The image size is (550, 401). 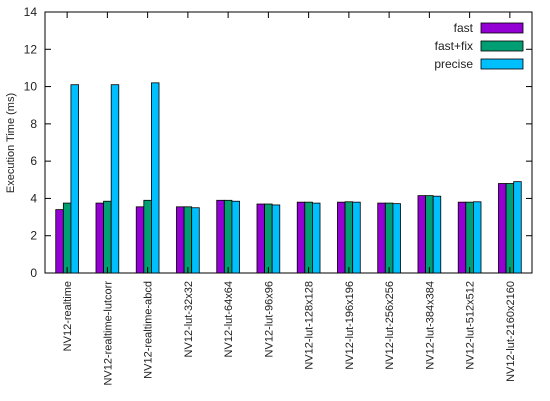 What do you see at coordinates (33, 236) in the screenshot?
I see `y-tick-label: 2` at bounding box center [33, 236].